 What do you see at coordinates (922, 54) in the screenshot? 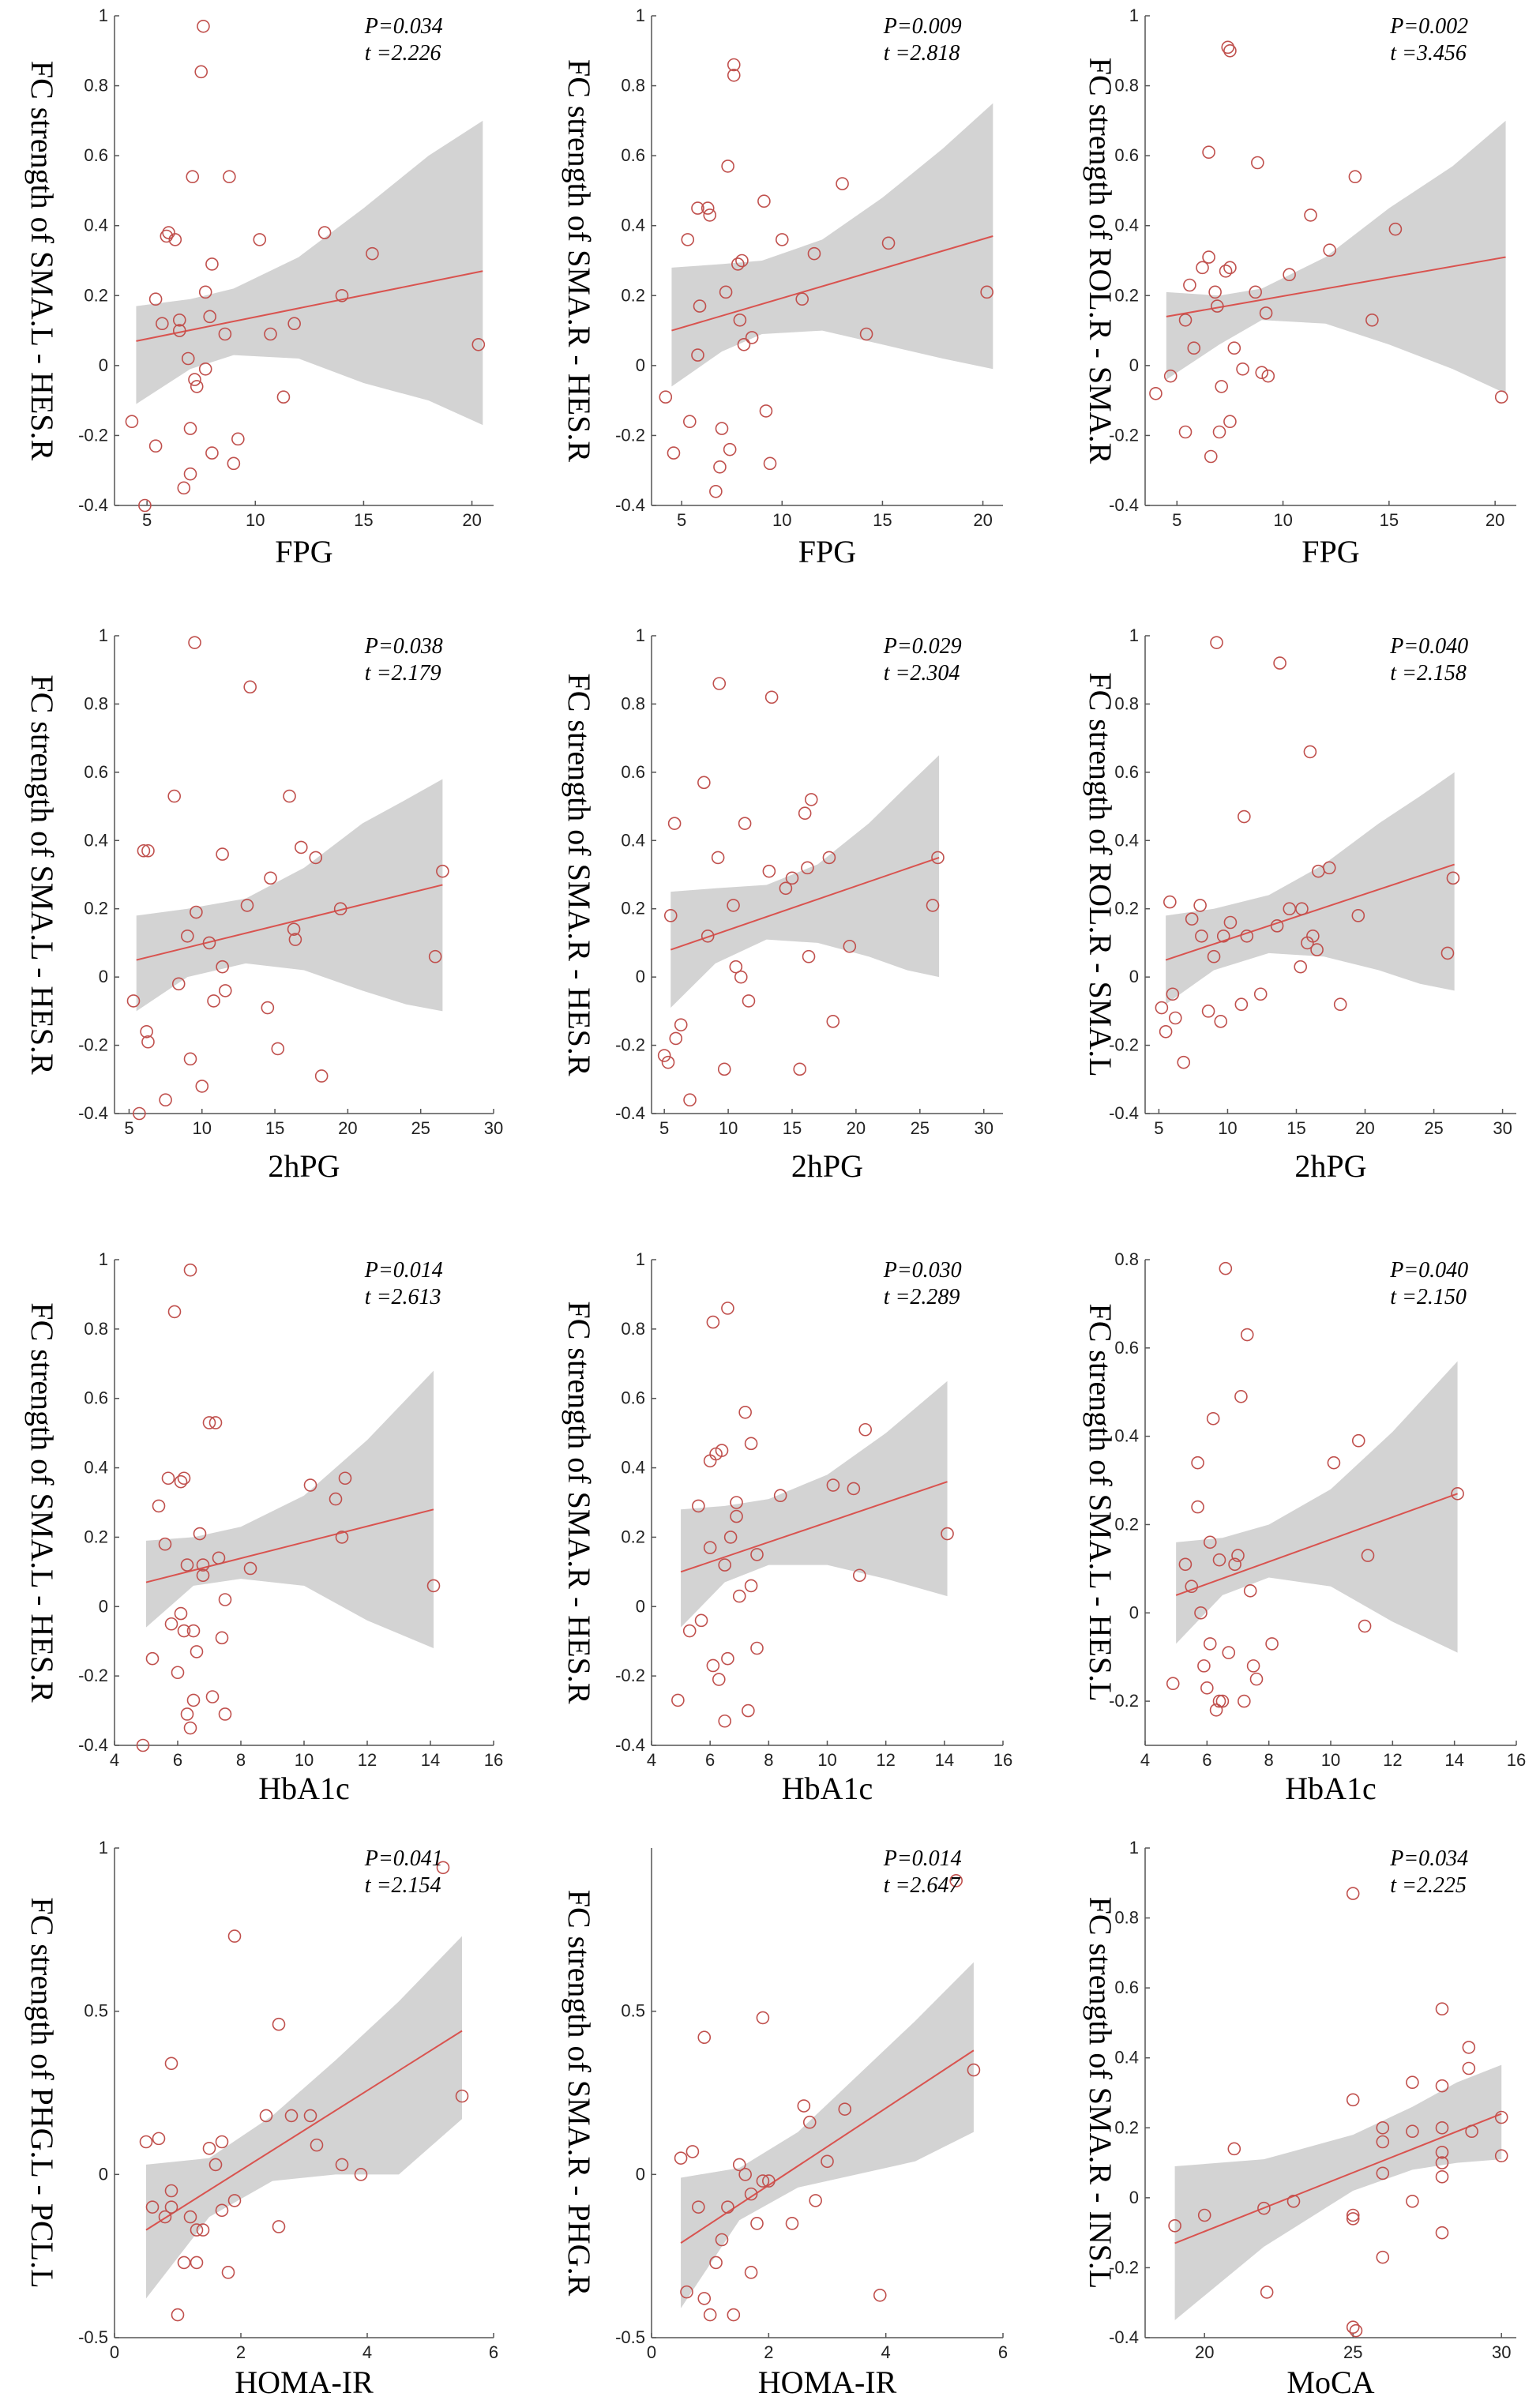
I see `chart-2-stat-t: t =2.818` at bounding box center [922, 54].